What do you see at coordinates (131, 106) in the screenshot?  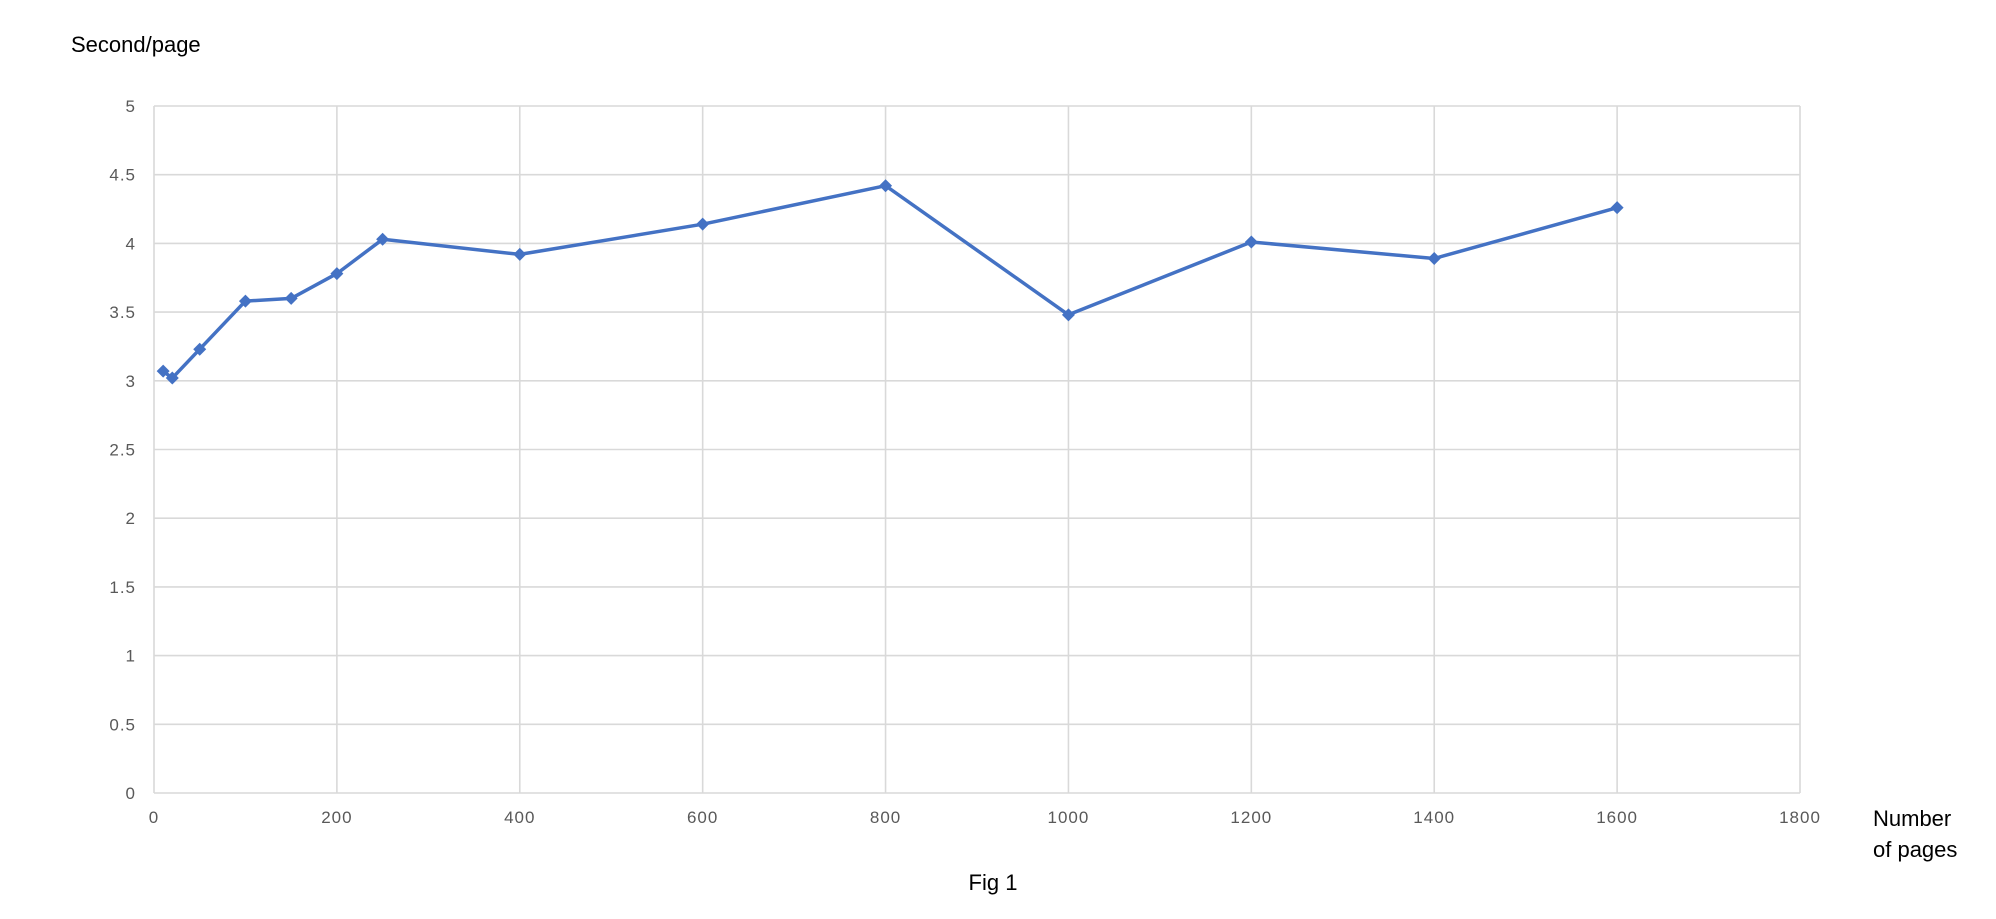 I see `y-tick-label: 5` at bounding box center [131, 106].